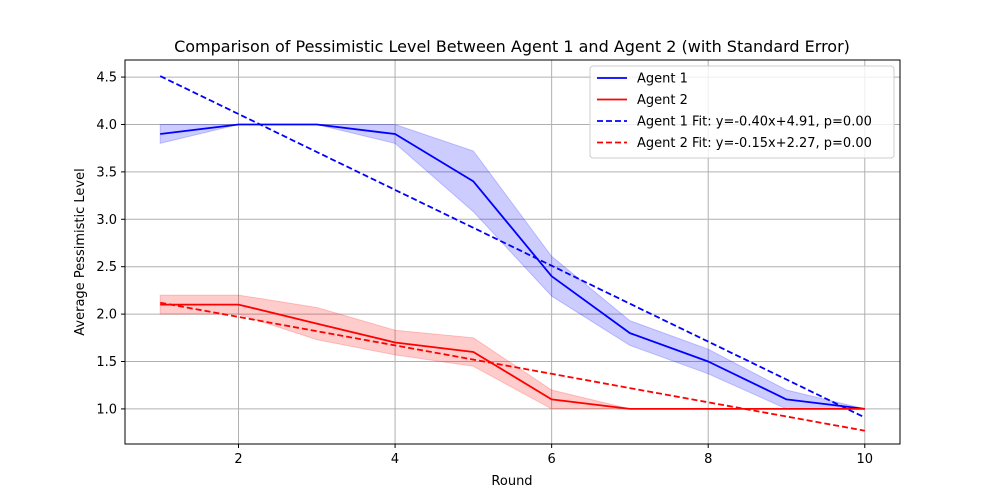  What do you see at coordinates (552, 459) in the screenshot?
I see `x-tick-label: 6` at bounding box center [552, 459].